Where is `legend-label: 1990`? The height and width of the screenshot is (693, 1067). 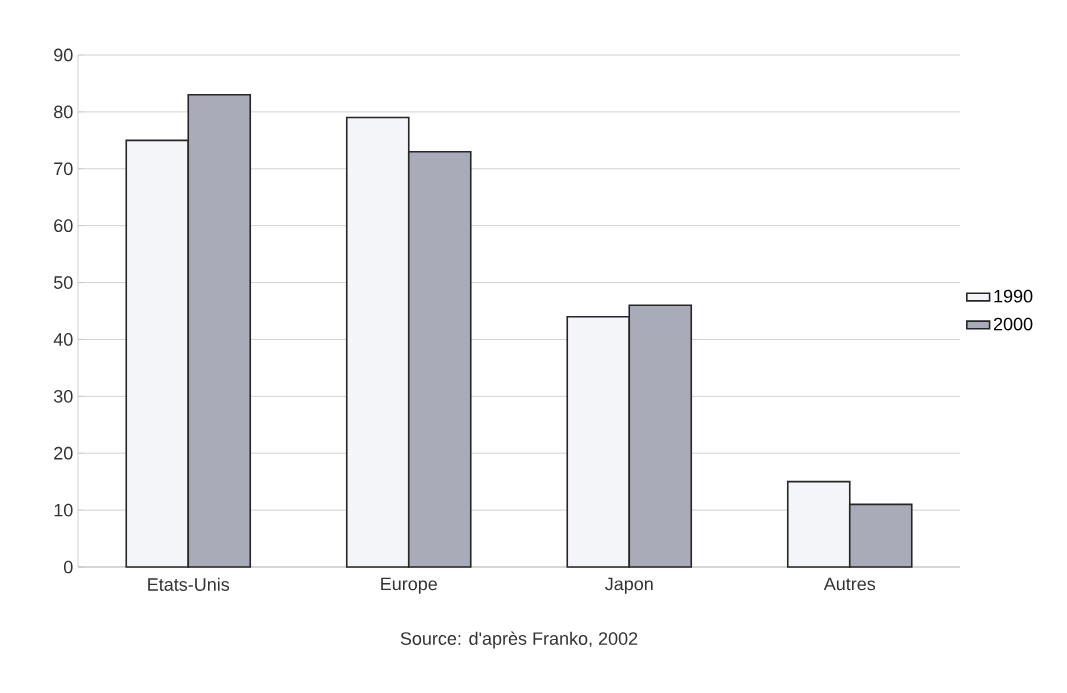
legend-label: 1990 is located at coordinates (1013, 296).